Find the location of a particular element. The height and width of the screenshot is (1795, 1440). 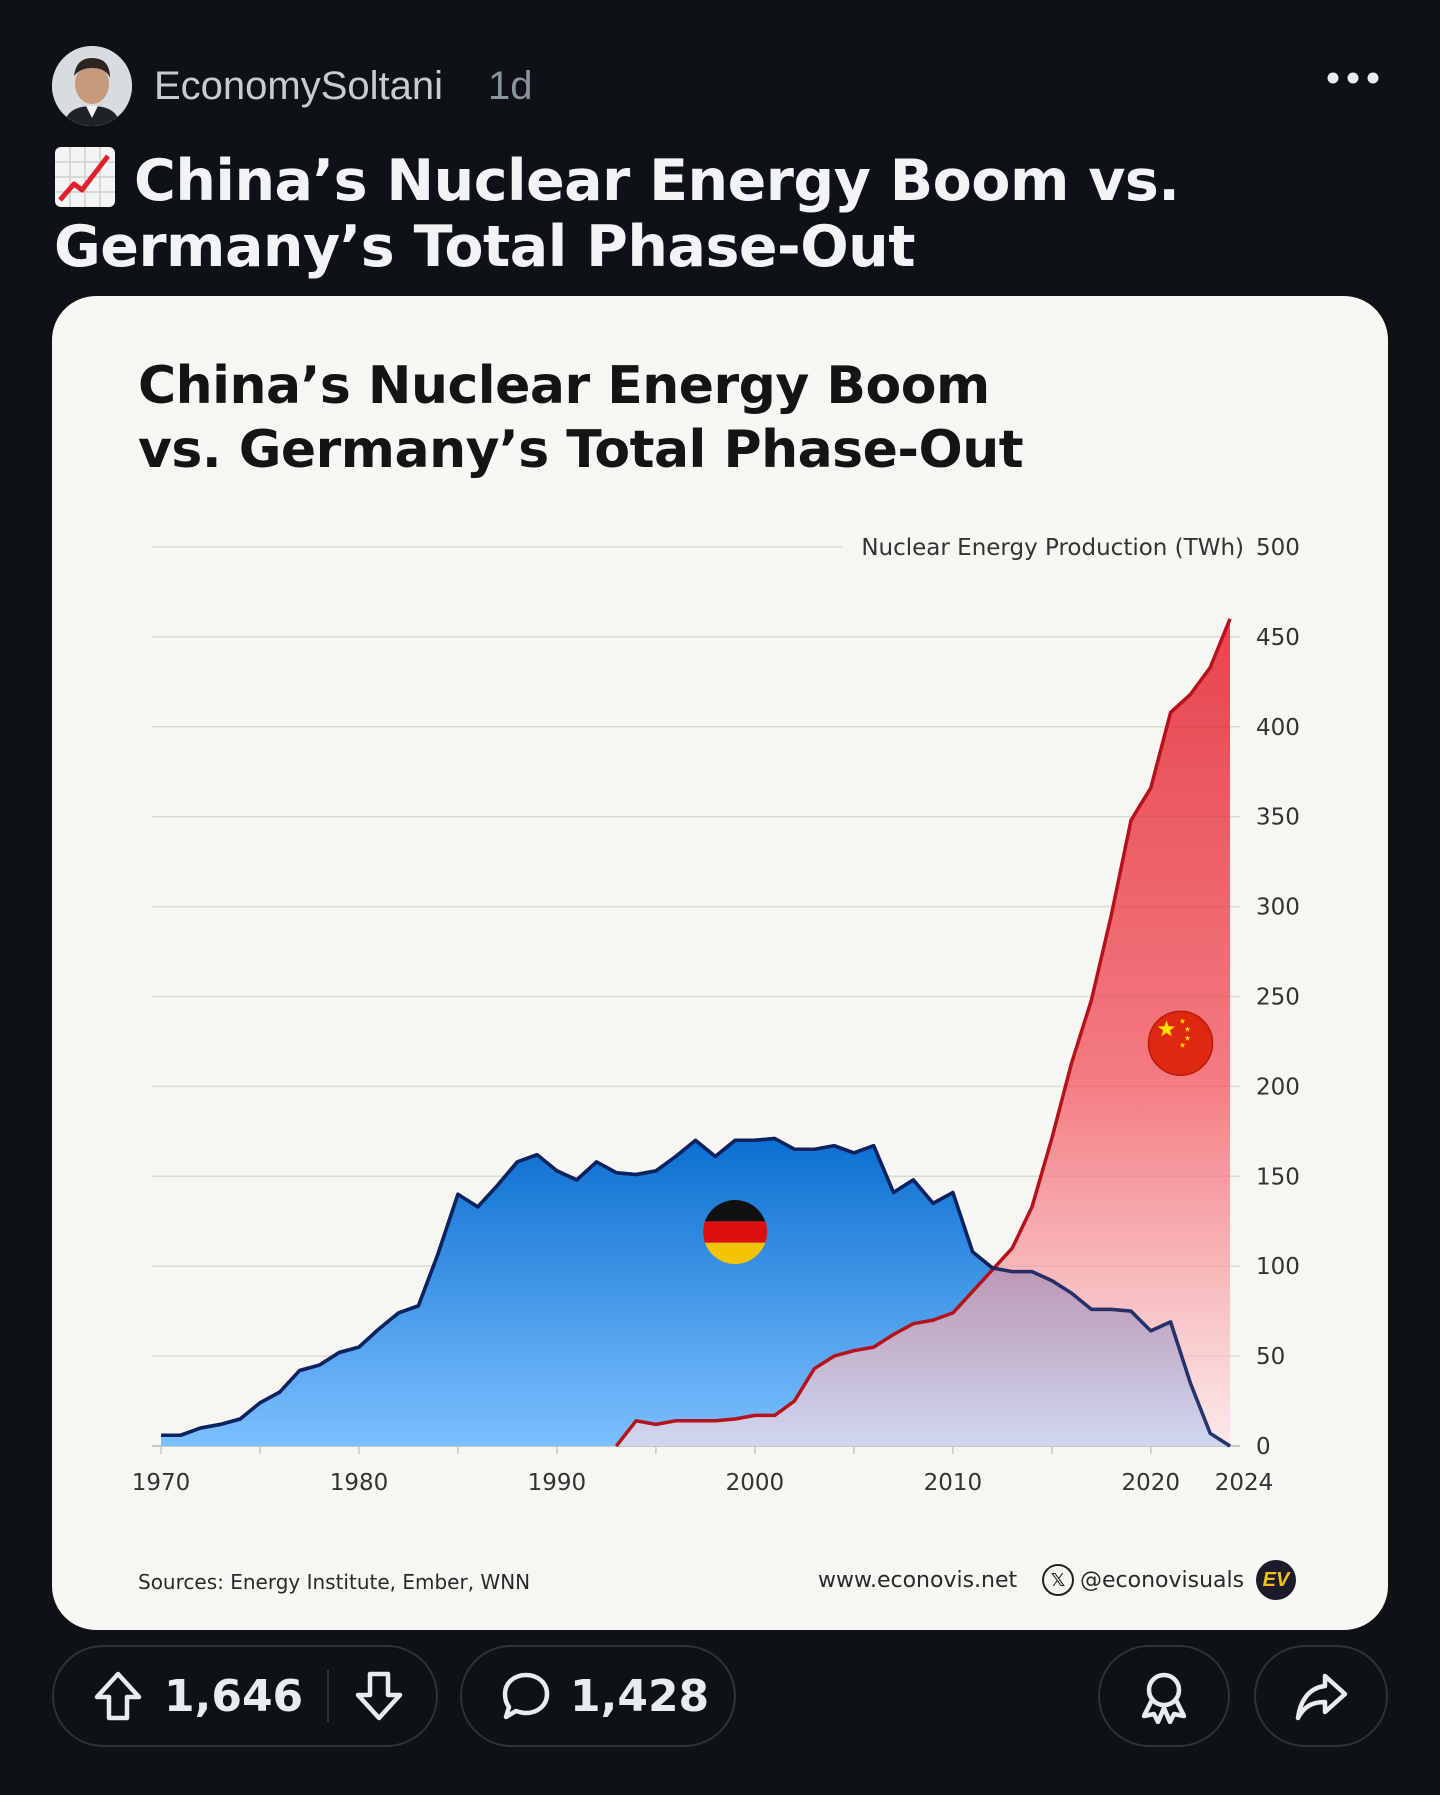

downvote-arrow-icon is located at coordinates (379, 1696).